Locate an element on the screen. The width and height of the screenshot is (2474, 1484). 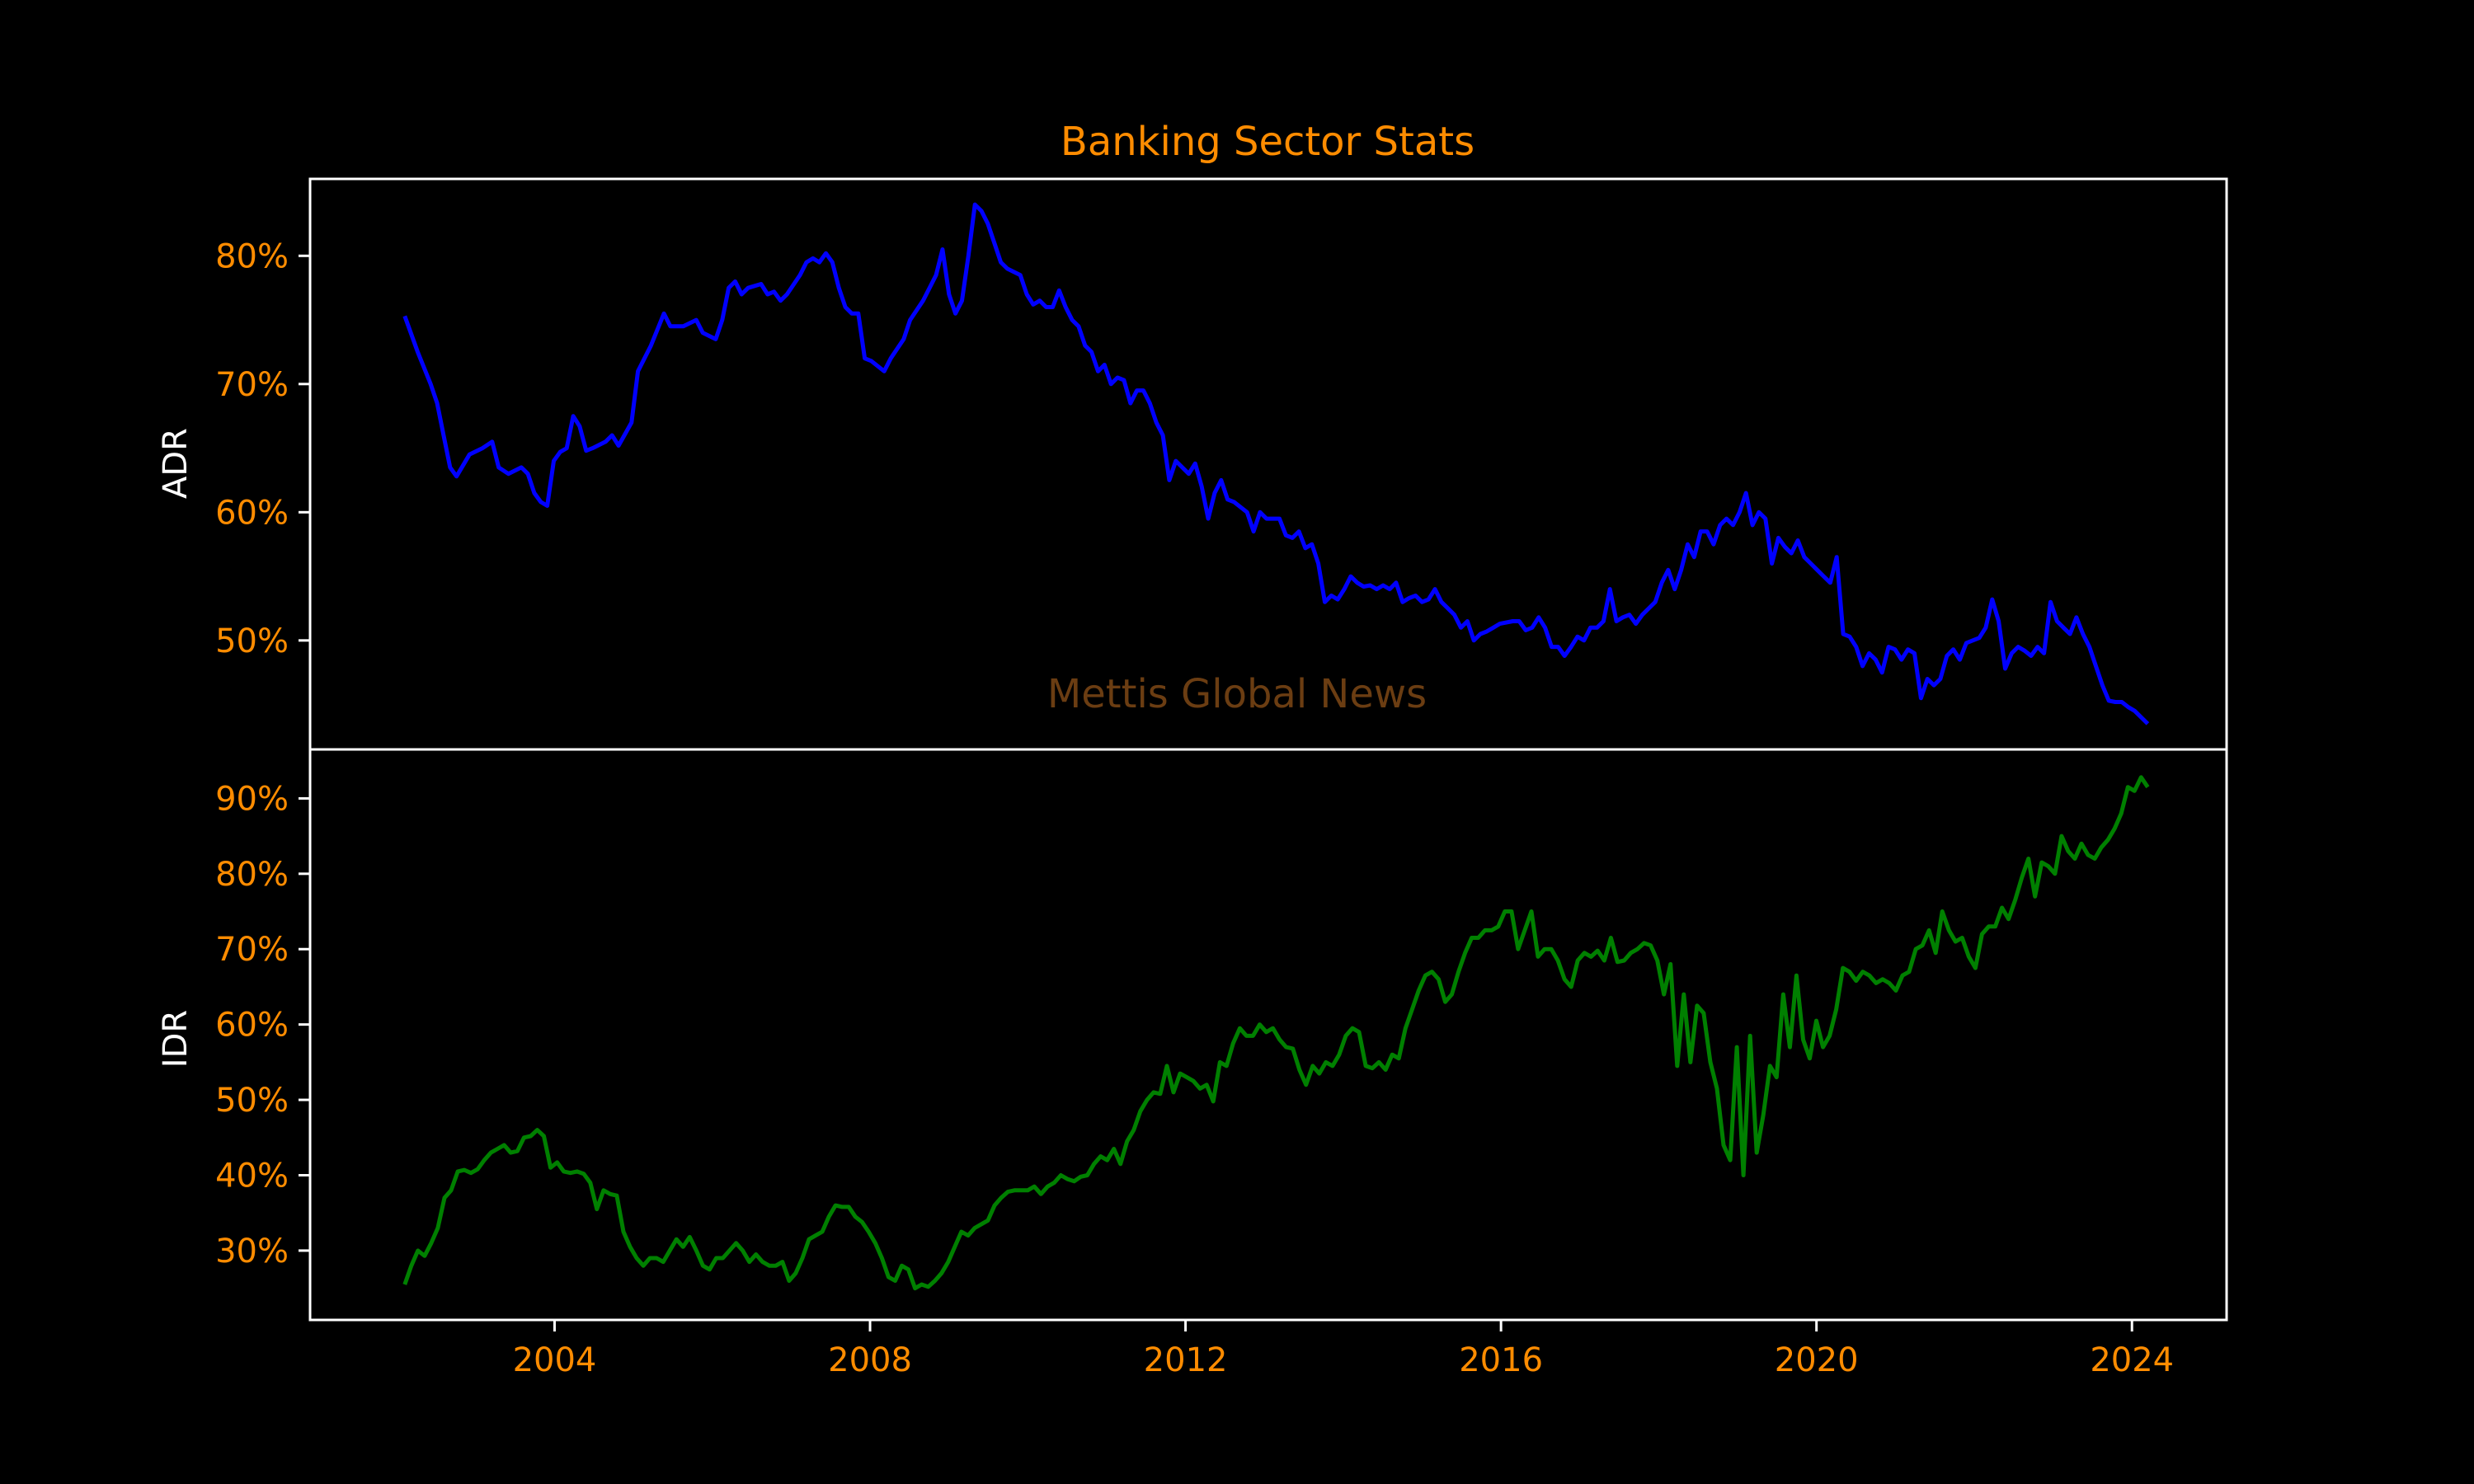
x-tick-label: 2016 is located at coordinates (1501, 1360).